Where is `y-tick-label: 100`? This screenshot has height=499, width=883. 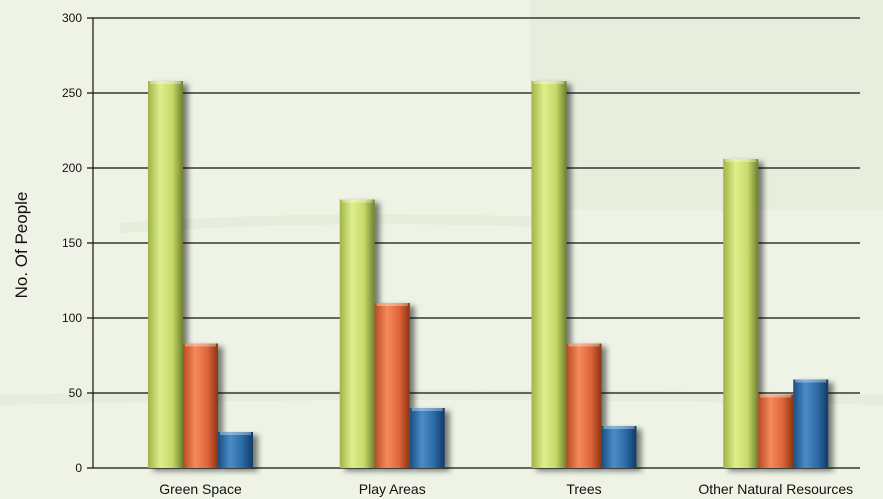 y-tick-label: 100 is located at coordinates (72, 318).